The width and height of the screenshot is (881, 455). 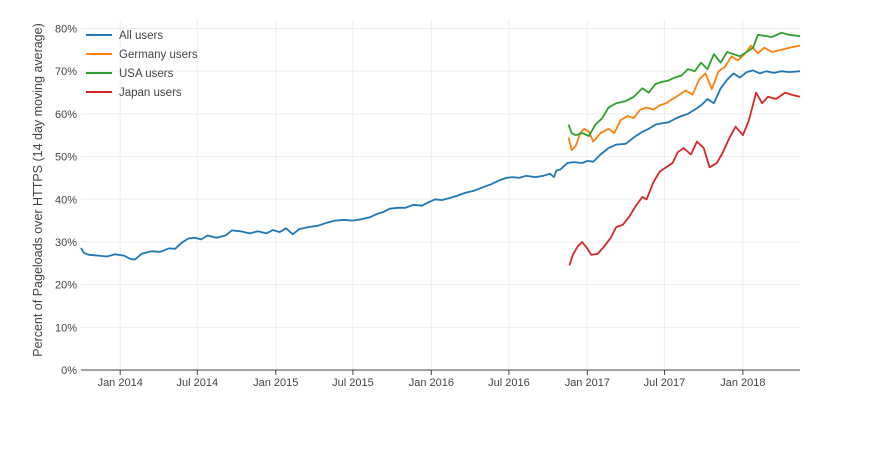 I want to click on legend-item: Japan users, so click(x=134, y=93).